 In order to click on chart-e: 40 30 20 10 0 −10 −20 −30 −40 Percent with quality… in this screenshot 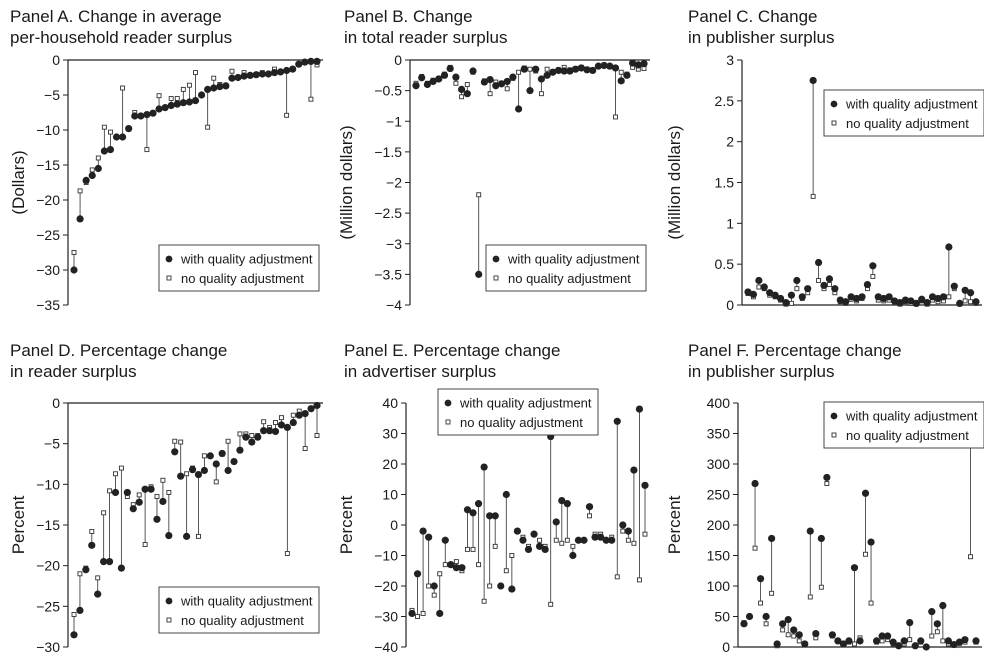, I will do `click(493, 521)`.